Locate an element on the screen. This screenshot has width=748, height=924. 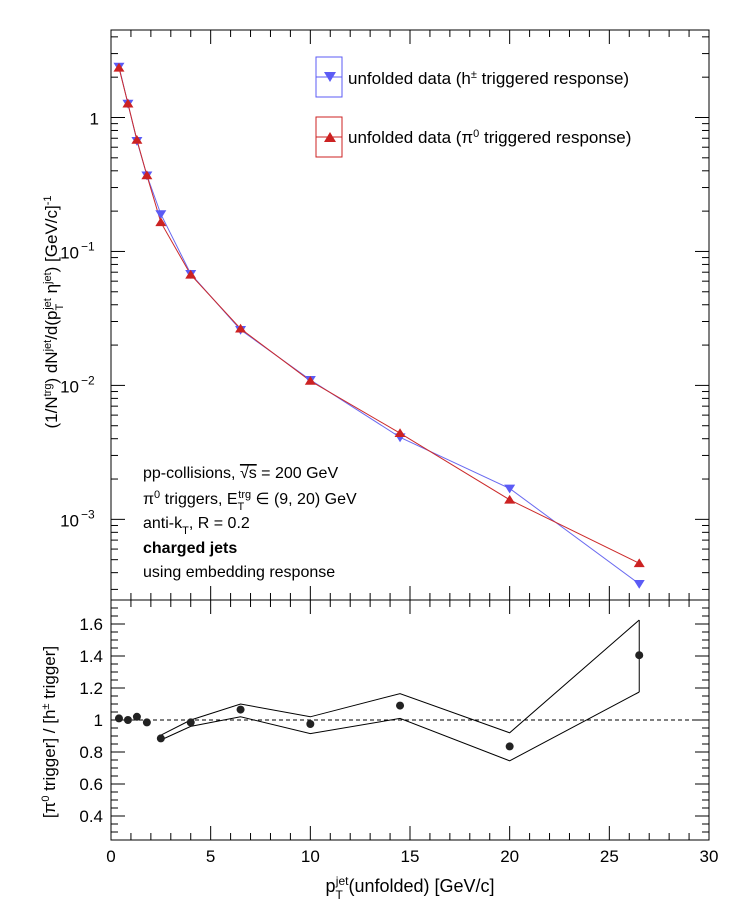
x-tick-label: 0 is located at coordinates (110, 856).